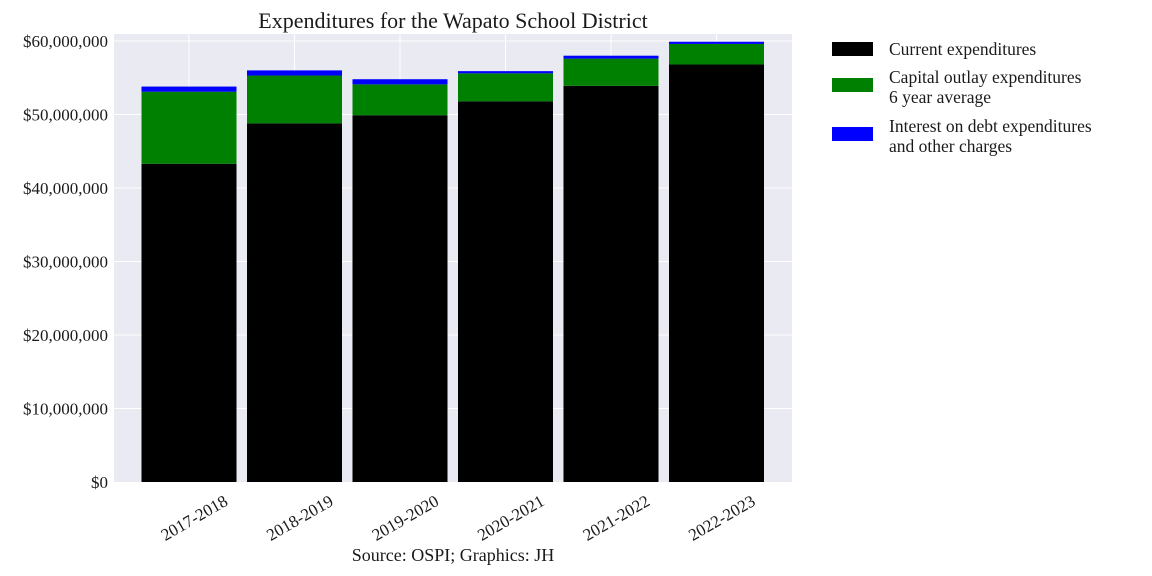  What do you see at coordinates (65, 409) in the screenshot?
I see `y-tick-label: $10,000,000` at bounding box center [65, 409].